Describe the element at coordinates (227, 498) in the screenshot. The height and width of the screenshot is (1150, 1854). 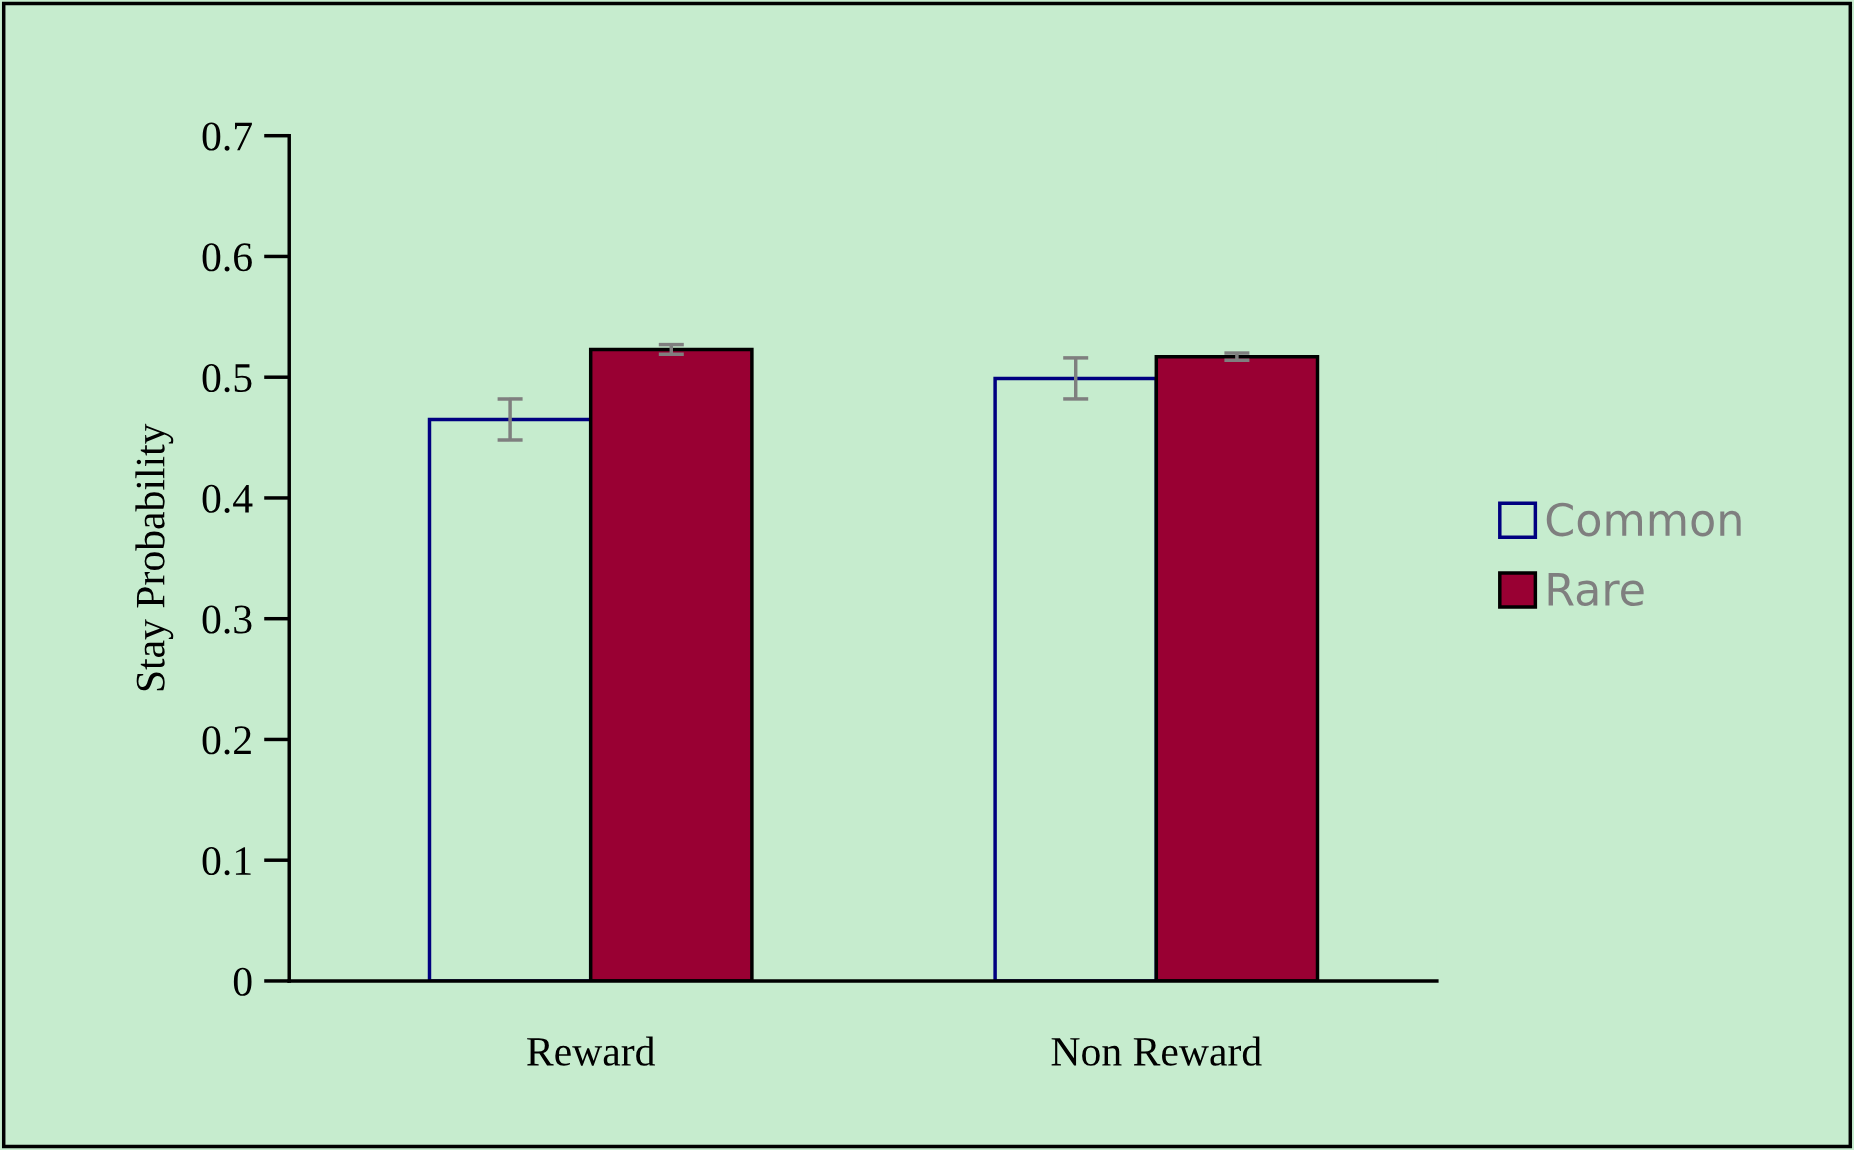
I see `y-tick-label: 0.4` at that location.